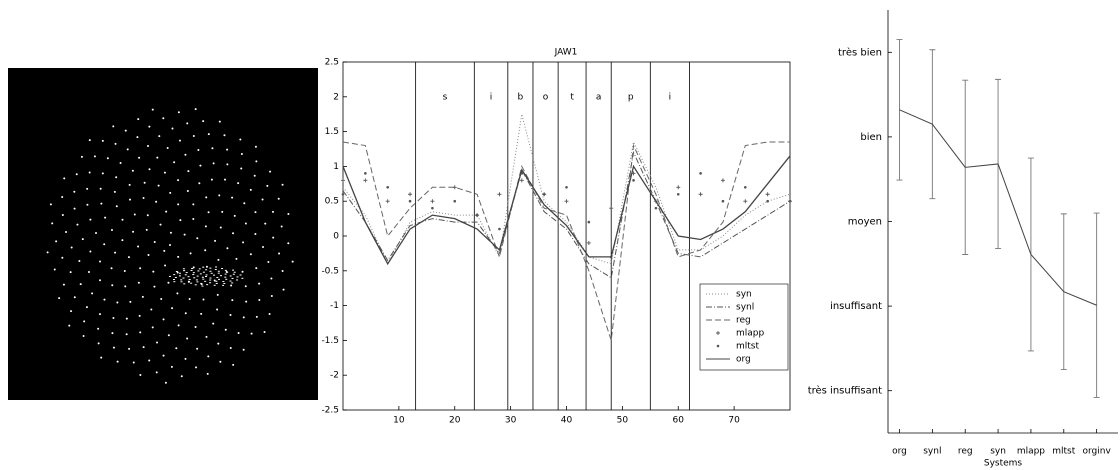 The image size is (1120, 470). Describe the element at coordinates (679, 421) in the screenshot. I see `x-tick-label: 60` at that location.